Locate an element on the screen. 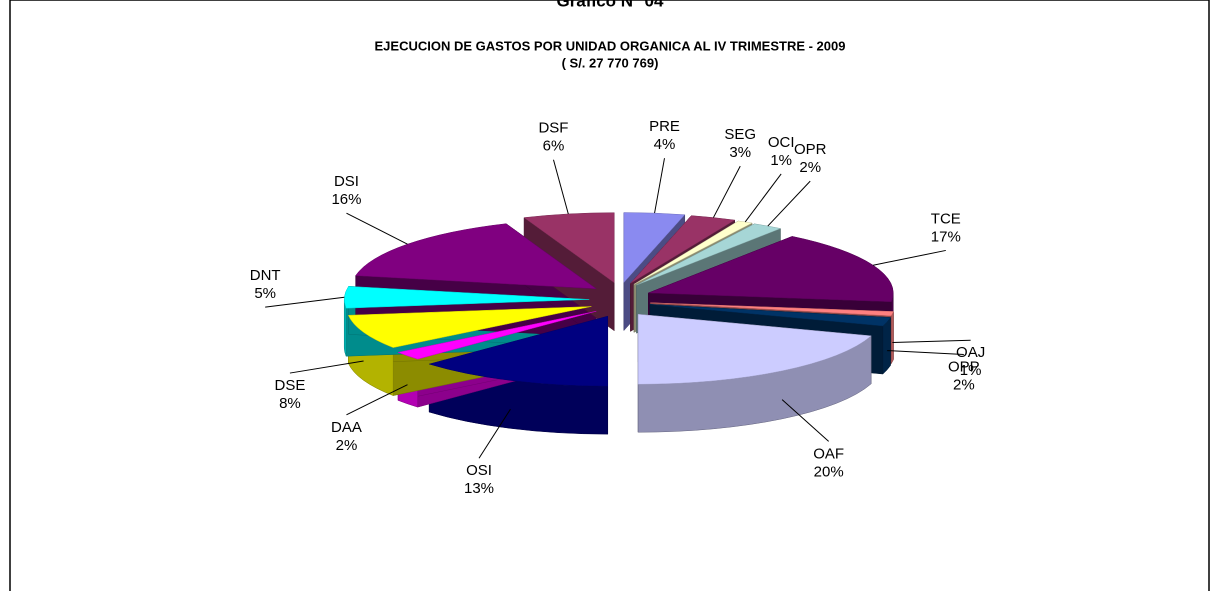  slice-value: 13% is located at coordinates (479, 488).